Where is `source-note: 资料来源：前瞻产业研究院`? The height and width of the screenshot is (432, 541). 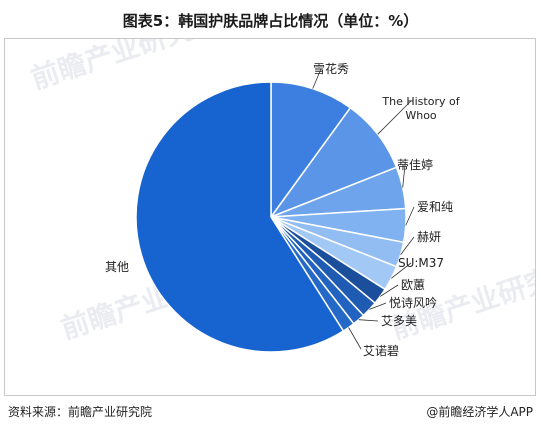 source-note: 资料来源：前瞻产业研究院 is located at coordinates (80, 412).